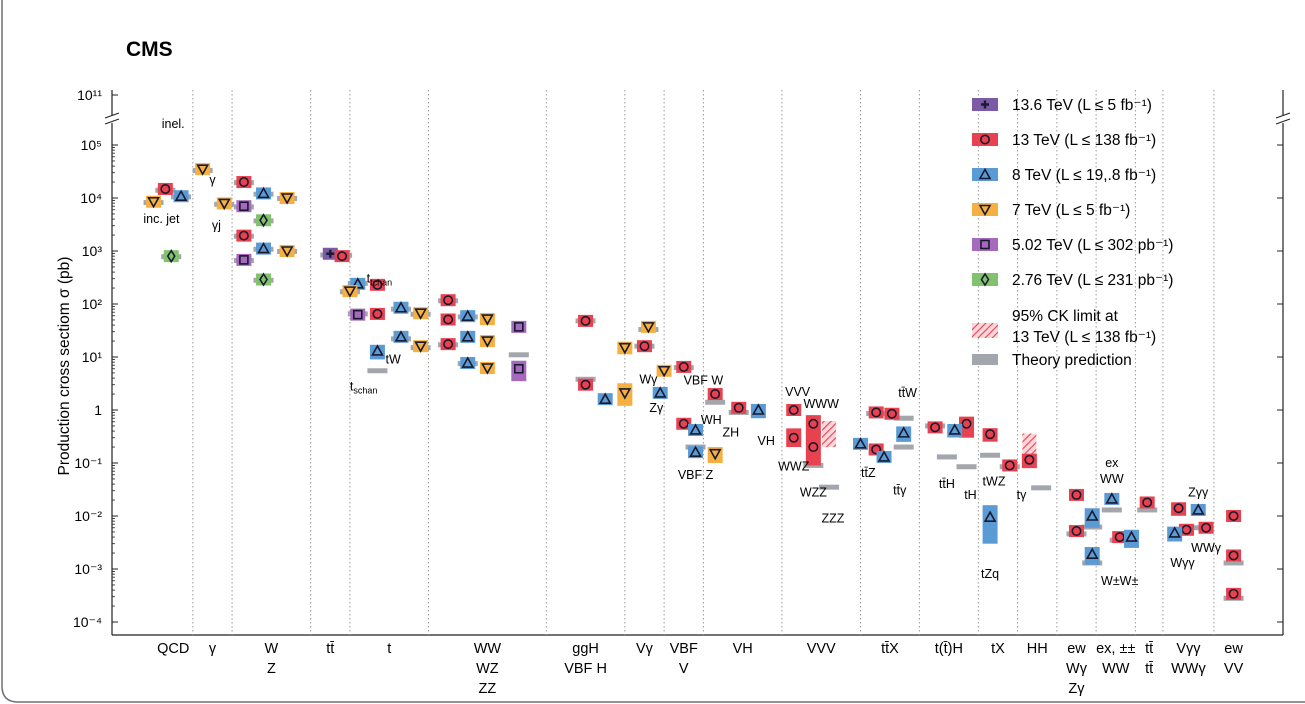 Image resolution: width=1305 pixels, height=704 pixels. I want to click on annotation: VBF W, so click(704, 381).